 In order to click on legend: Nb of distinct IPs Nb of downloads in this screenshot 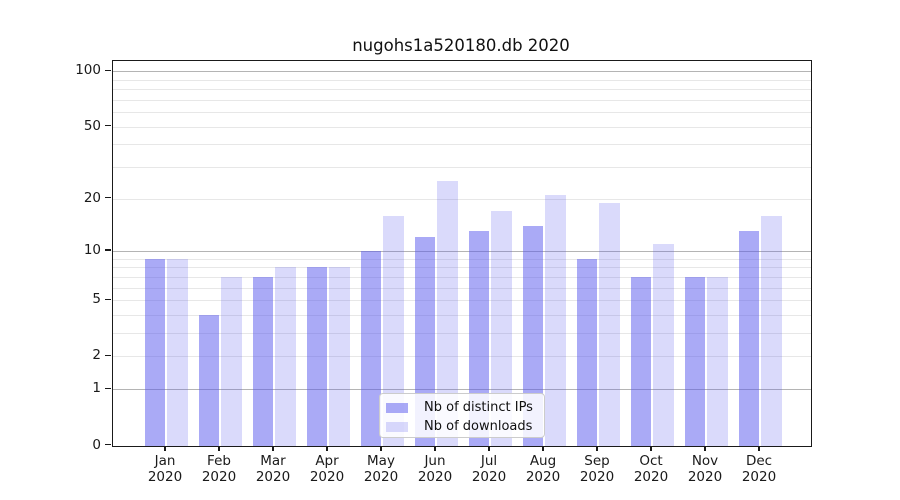, I will do `click(462, 415)`.